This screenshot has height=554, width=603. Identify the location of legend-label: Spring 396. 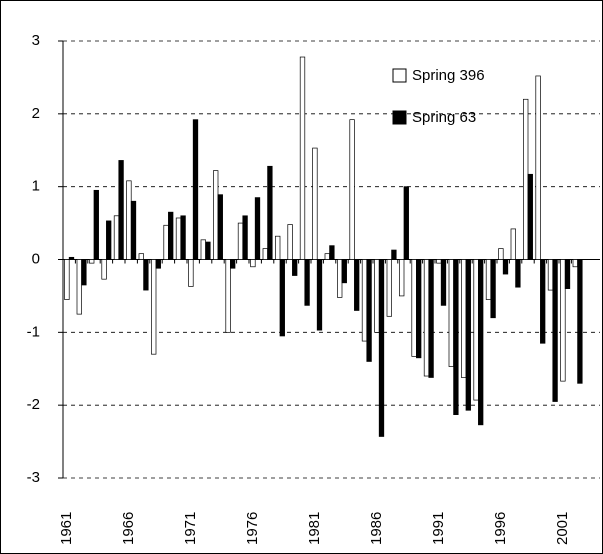
(448, 75).